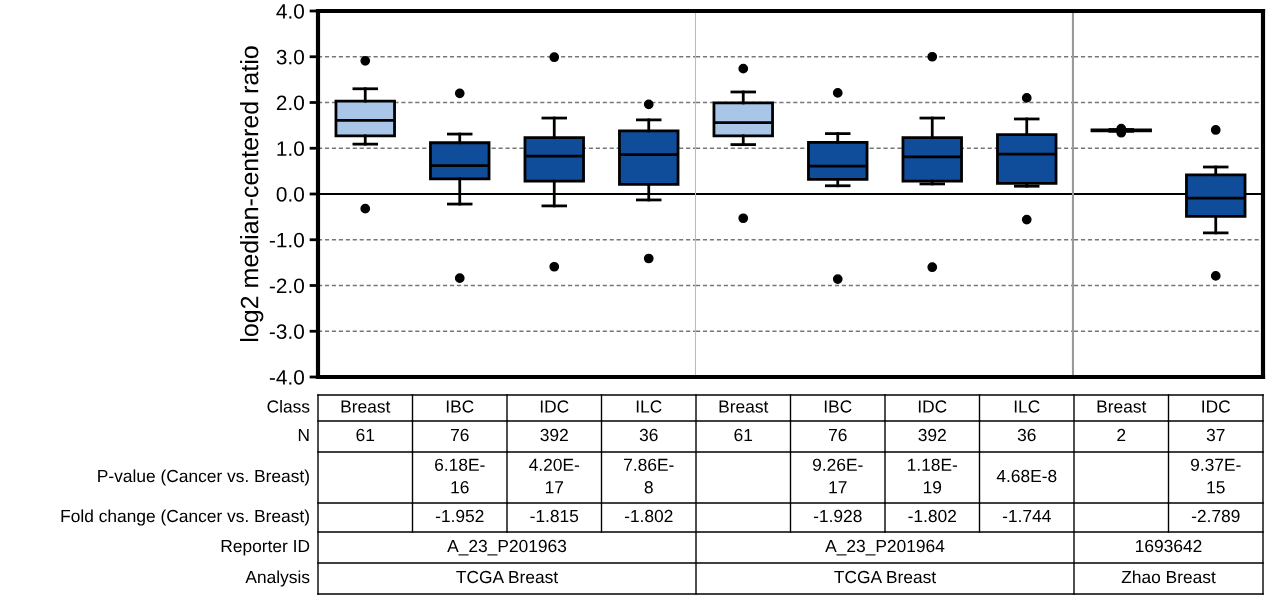 This screenshot has width=1267, height=596. What do you see at coordinates (290, 103) in the screenshot?
I see `y-tick-label: 2.0` at bounding box center [290, 103].